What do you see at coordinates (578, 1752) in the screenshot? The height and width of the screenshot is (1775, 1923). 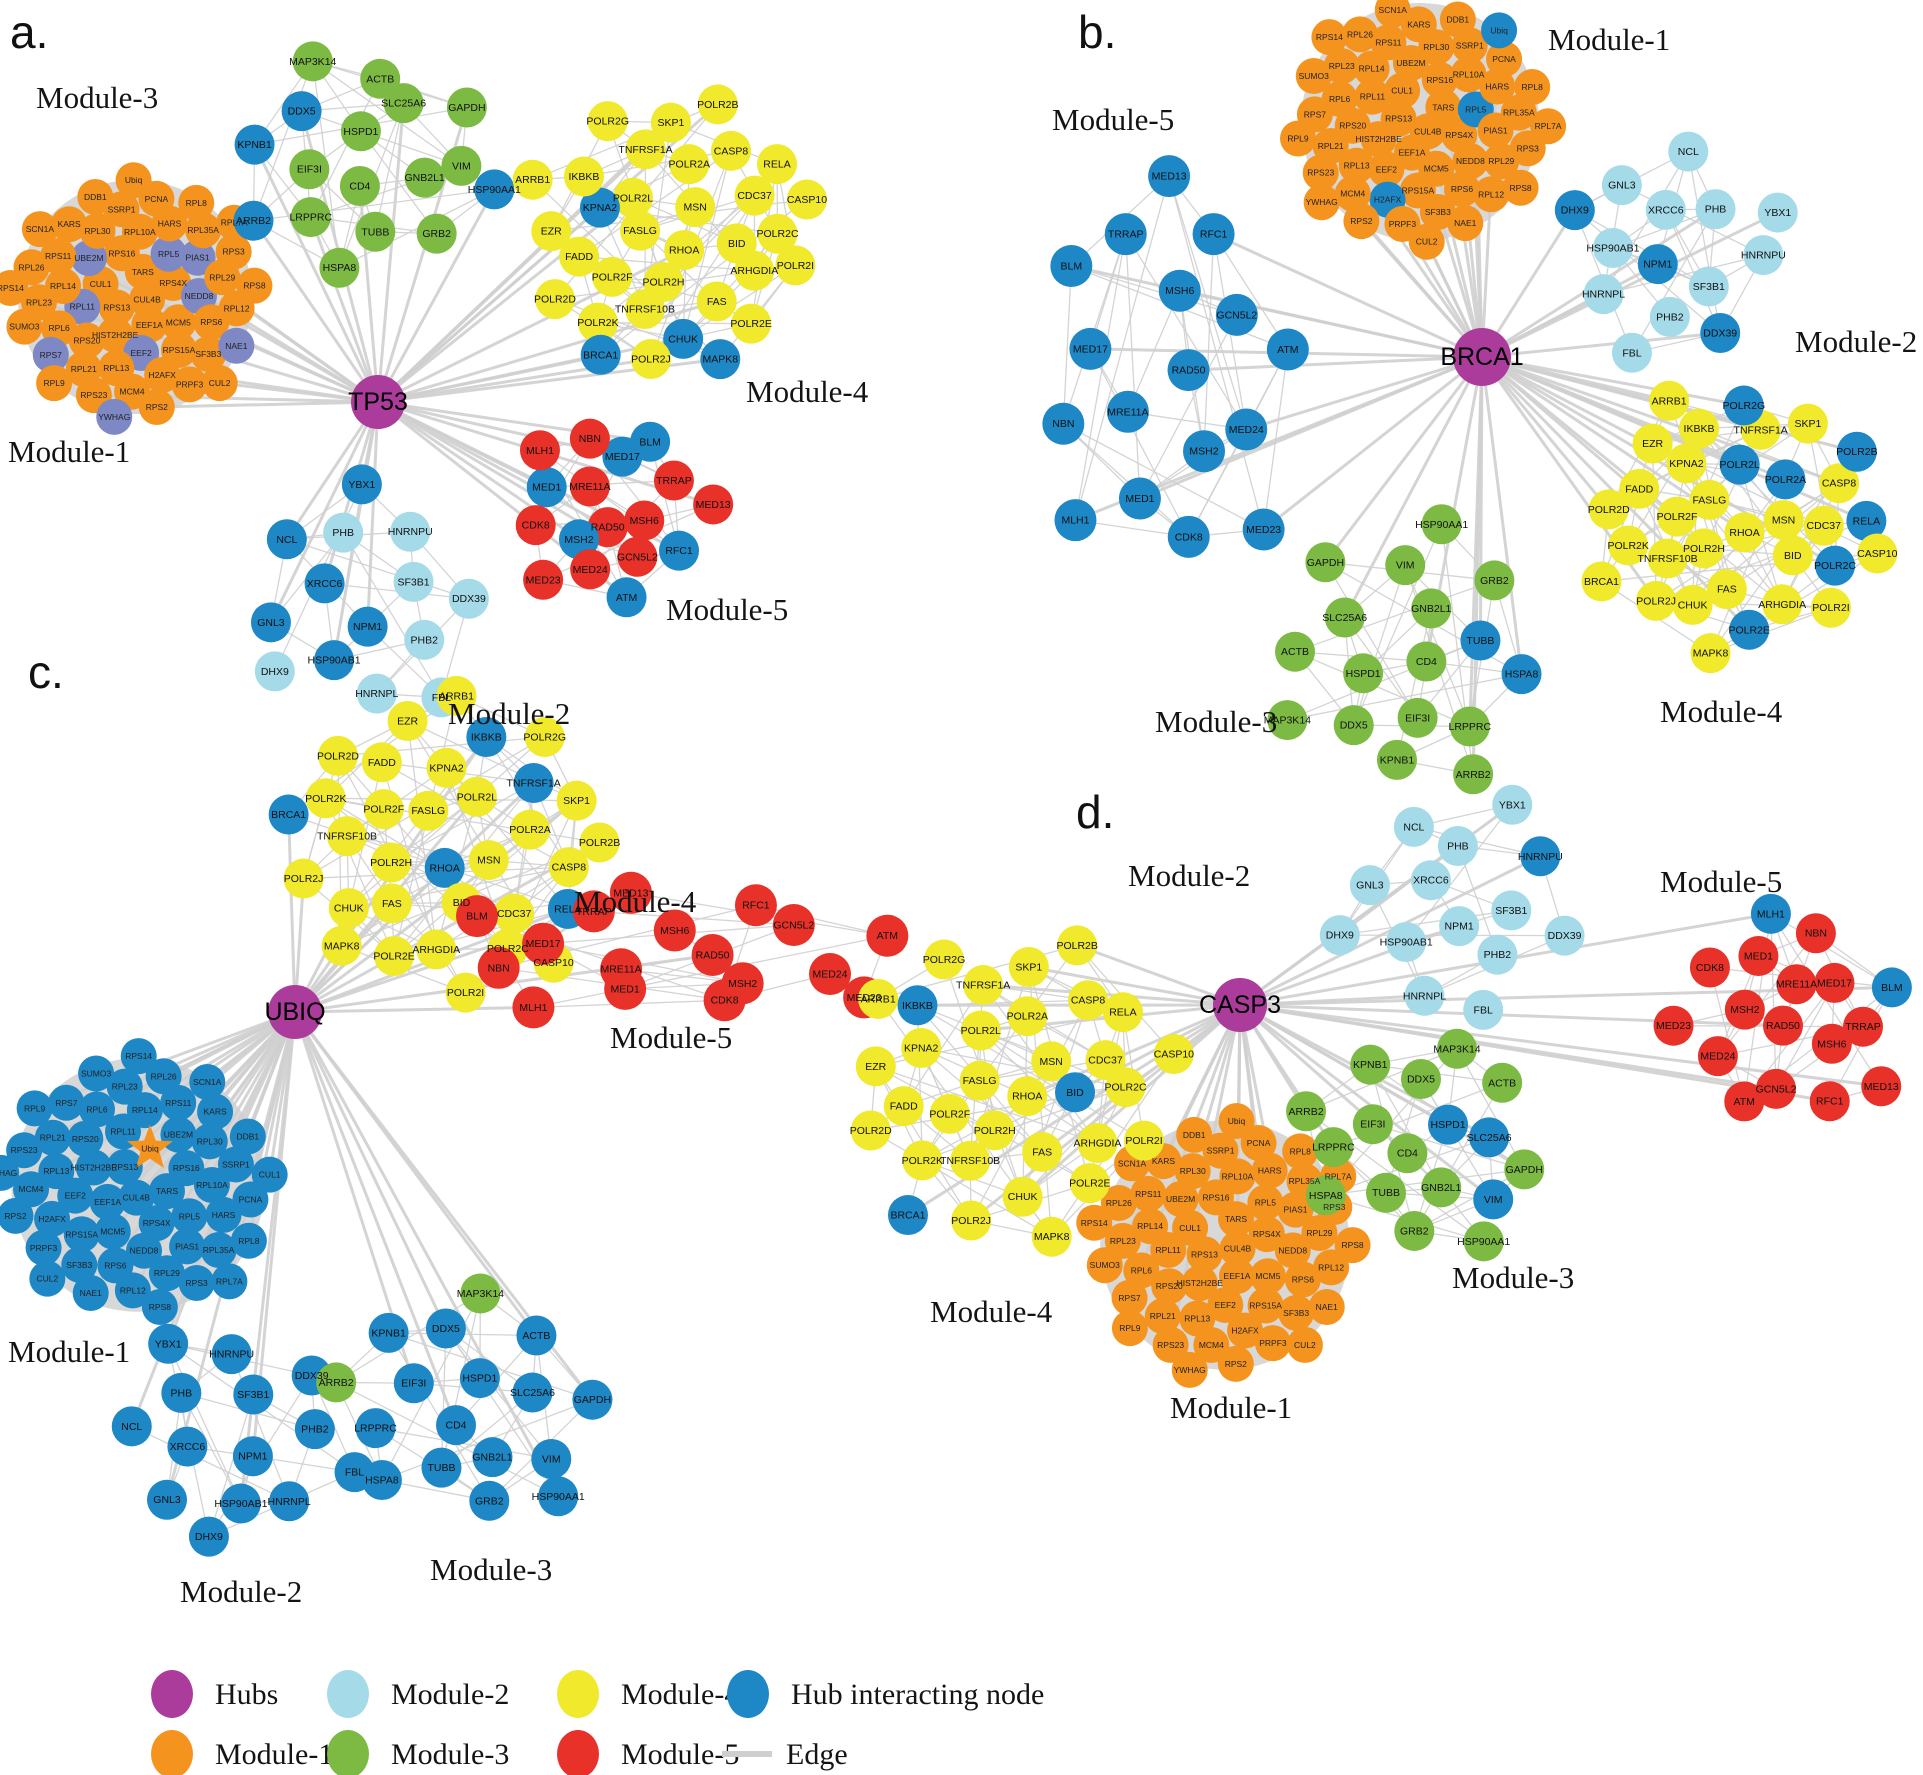 I see `module-5-swatch-icon` at bounding box center [578, 1752].